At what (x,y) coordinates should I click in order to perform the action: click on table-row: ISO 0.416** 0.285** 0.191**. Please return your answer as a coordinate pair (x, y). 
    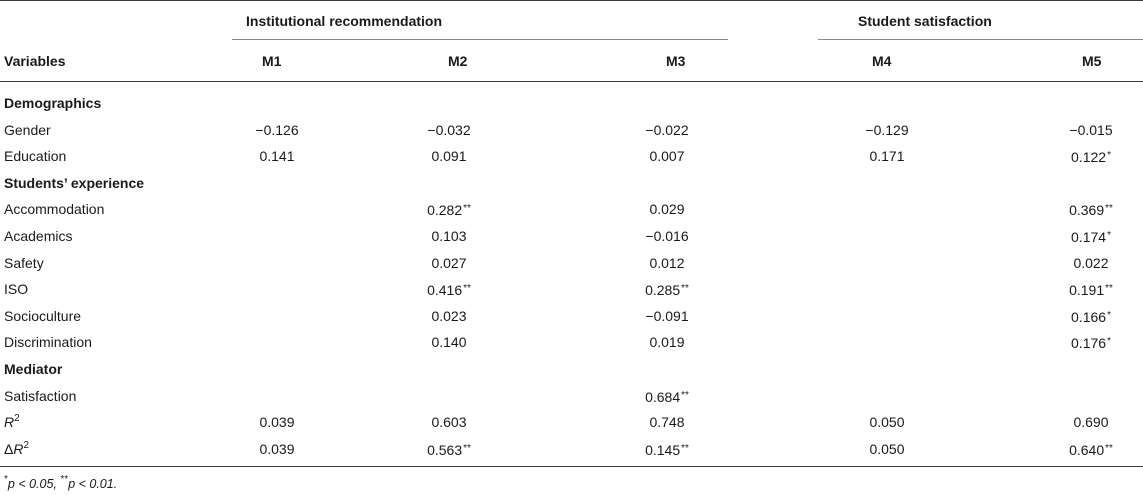
    Looking at the image, I should click on (571, 289).